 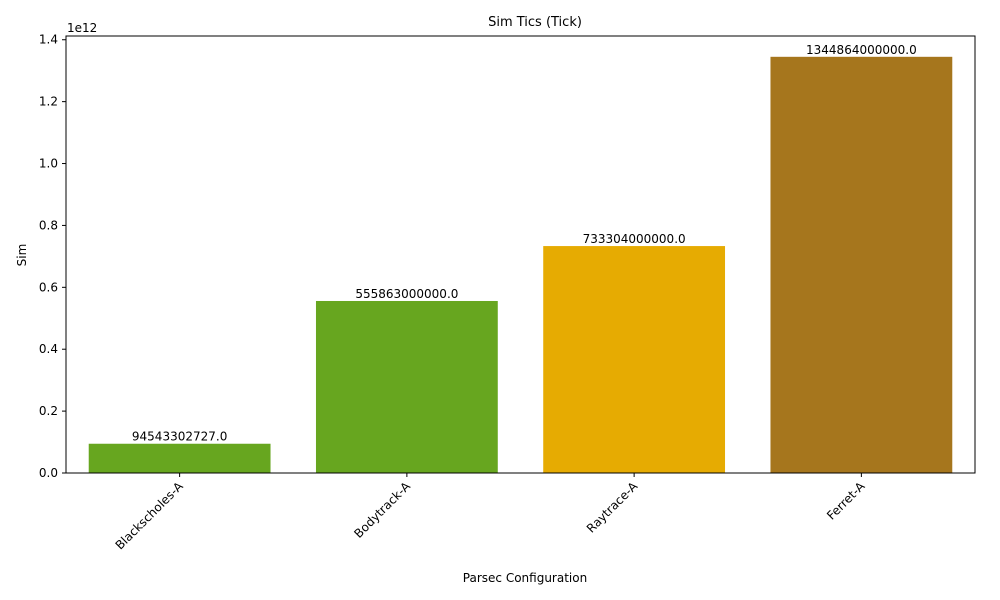 What do you see at coordinates (48, 40) in the screenshot?
I see `y-tick-label-7: 1.4` at bounding box center [48, 40].